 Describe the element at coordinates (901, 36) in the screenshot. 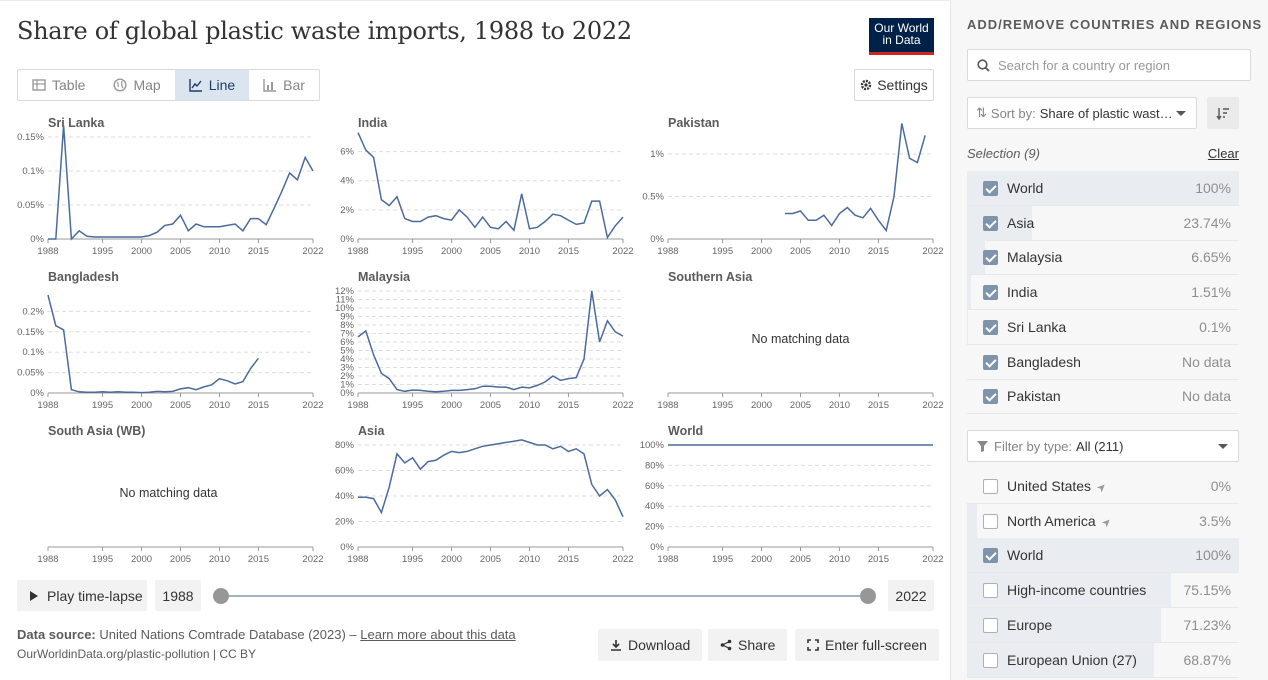

I see `owid-logo: Our World in Data` at that location.